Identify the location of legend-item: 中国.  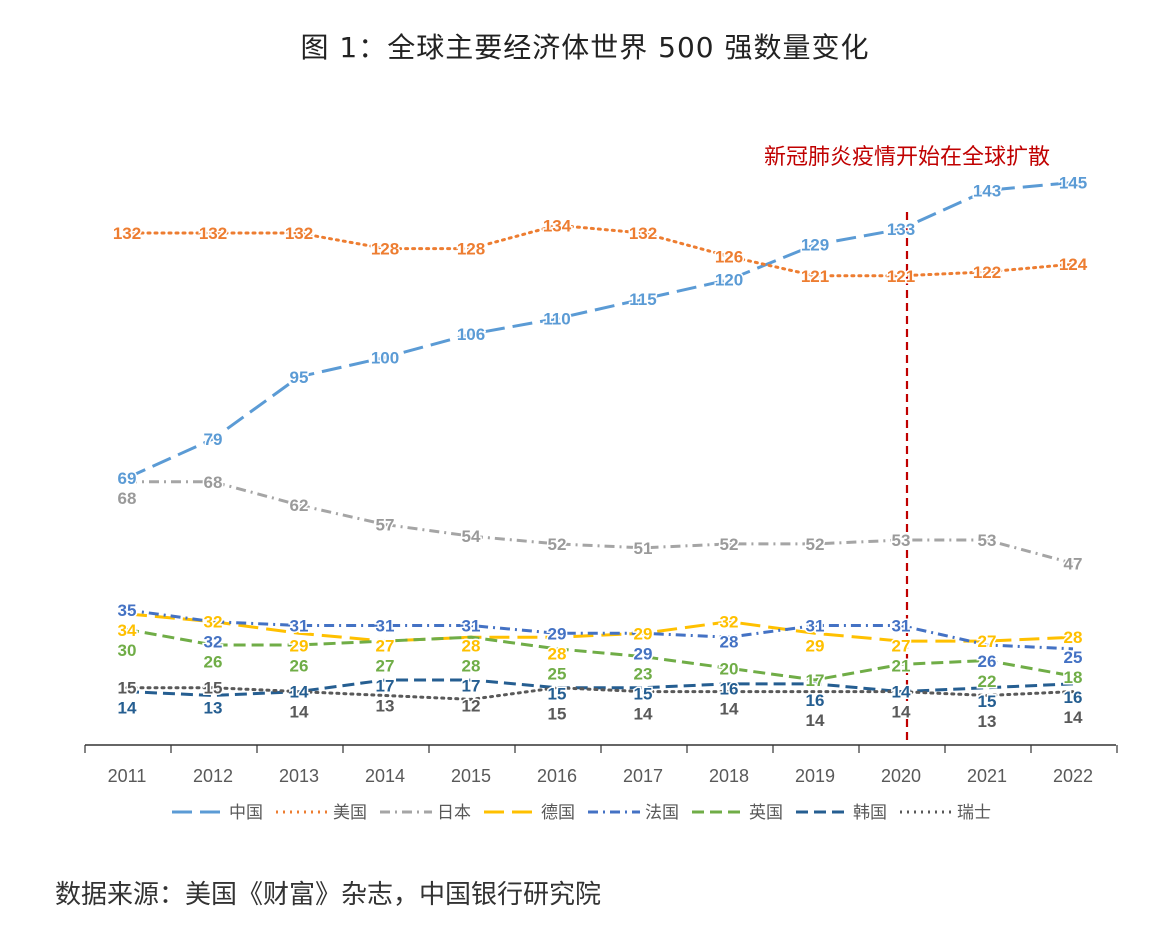
(217, 813).